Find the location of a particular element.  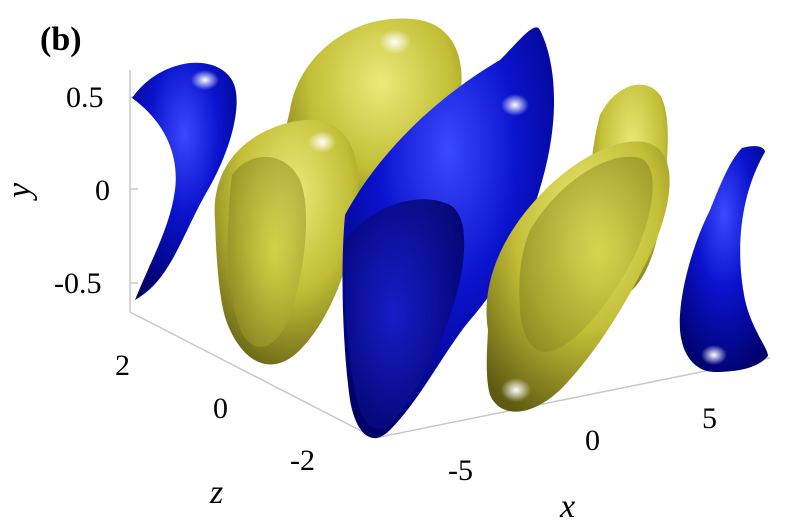

x-tick-label: 0 is located at coordinates (592, 440).